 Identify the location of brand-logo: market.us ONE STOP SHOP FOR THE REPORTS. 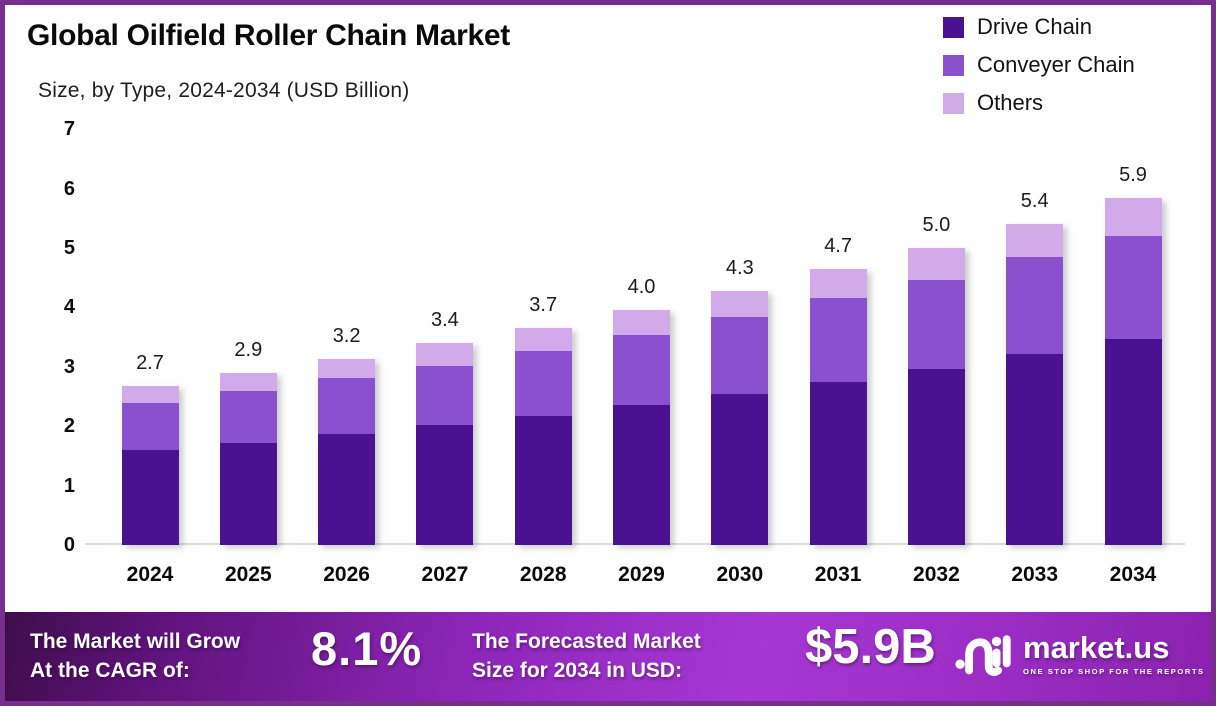
(1080, 654).